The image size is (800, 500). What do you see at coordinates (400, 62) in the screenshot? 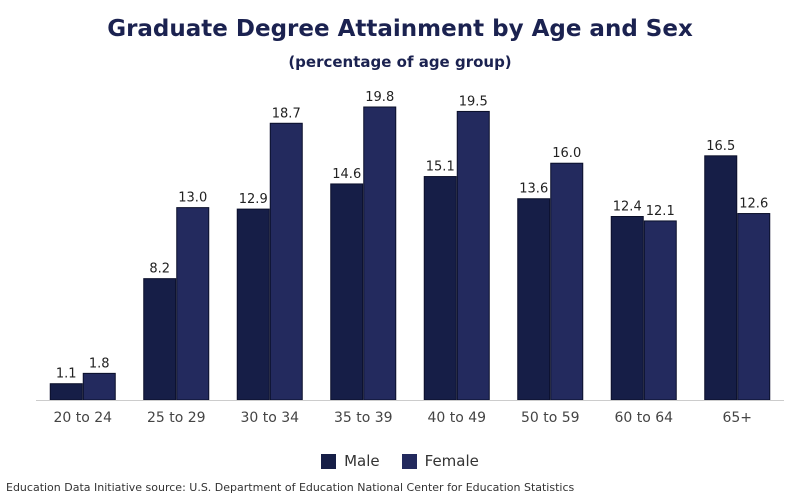
I see `chart-subtitle: (percentage of age group)` at bounding box center [400, 62].